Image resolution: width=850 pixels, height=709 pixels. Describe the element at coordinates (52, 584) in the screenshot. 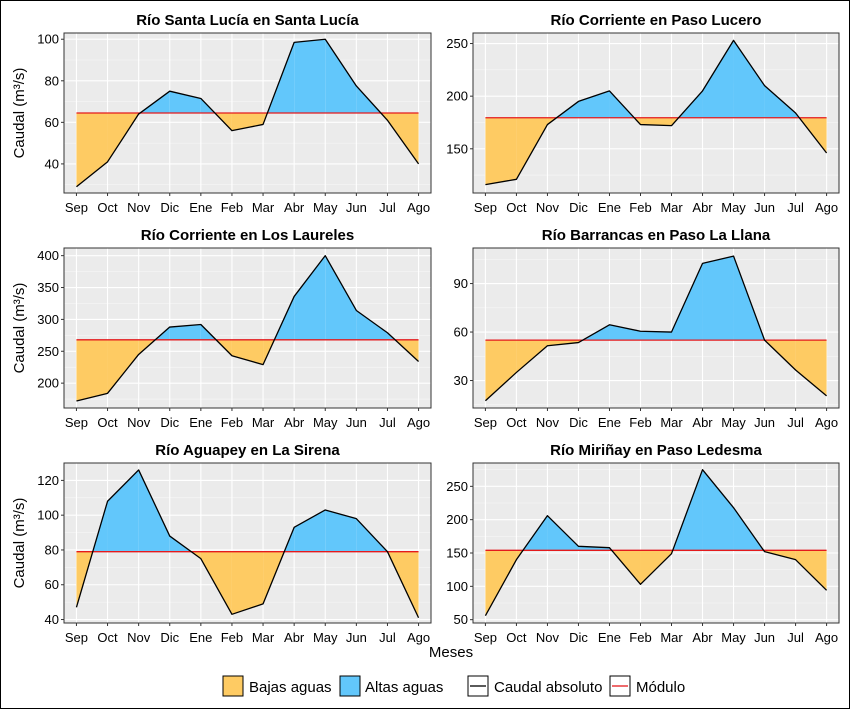

I see `y-tick-label: 60` at that location.